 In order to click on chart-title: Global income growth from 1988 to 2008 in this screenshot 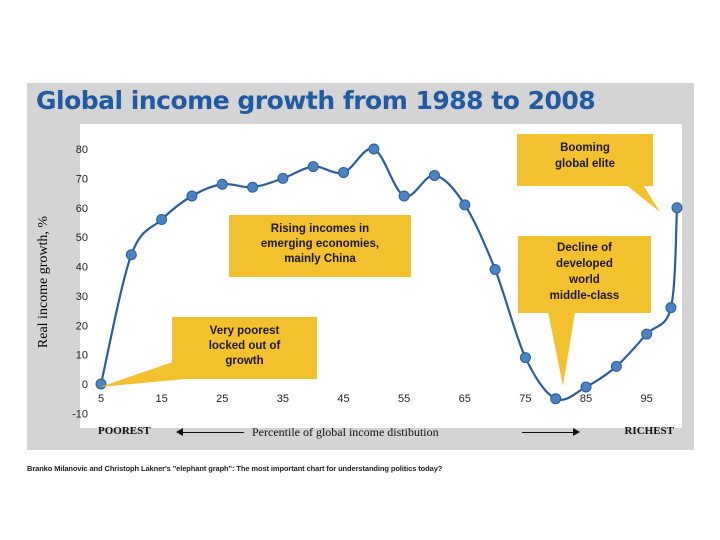, I will do `click(316, 100)`.